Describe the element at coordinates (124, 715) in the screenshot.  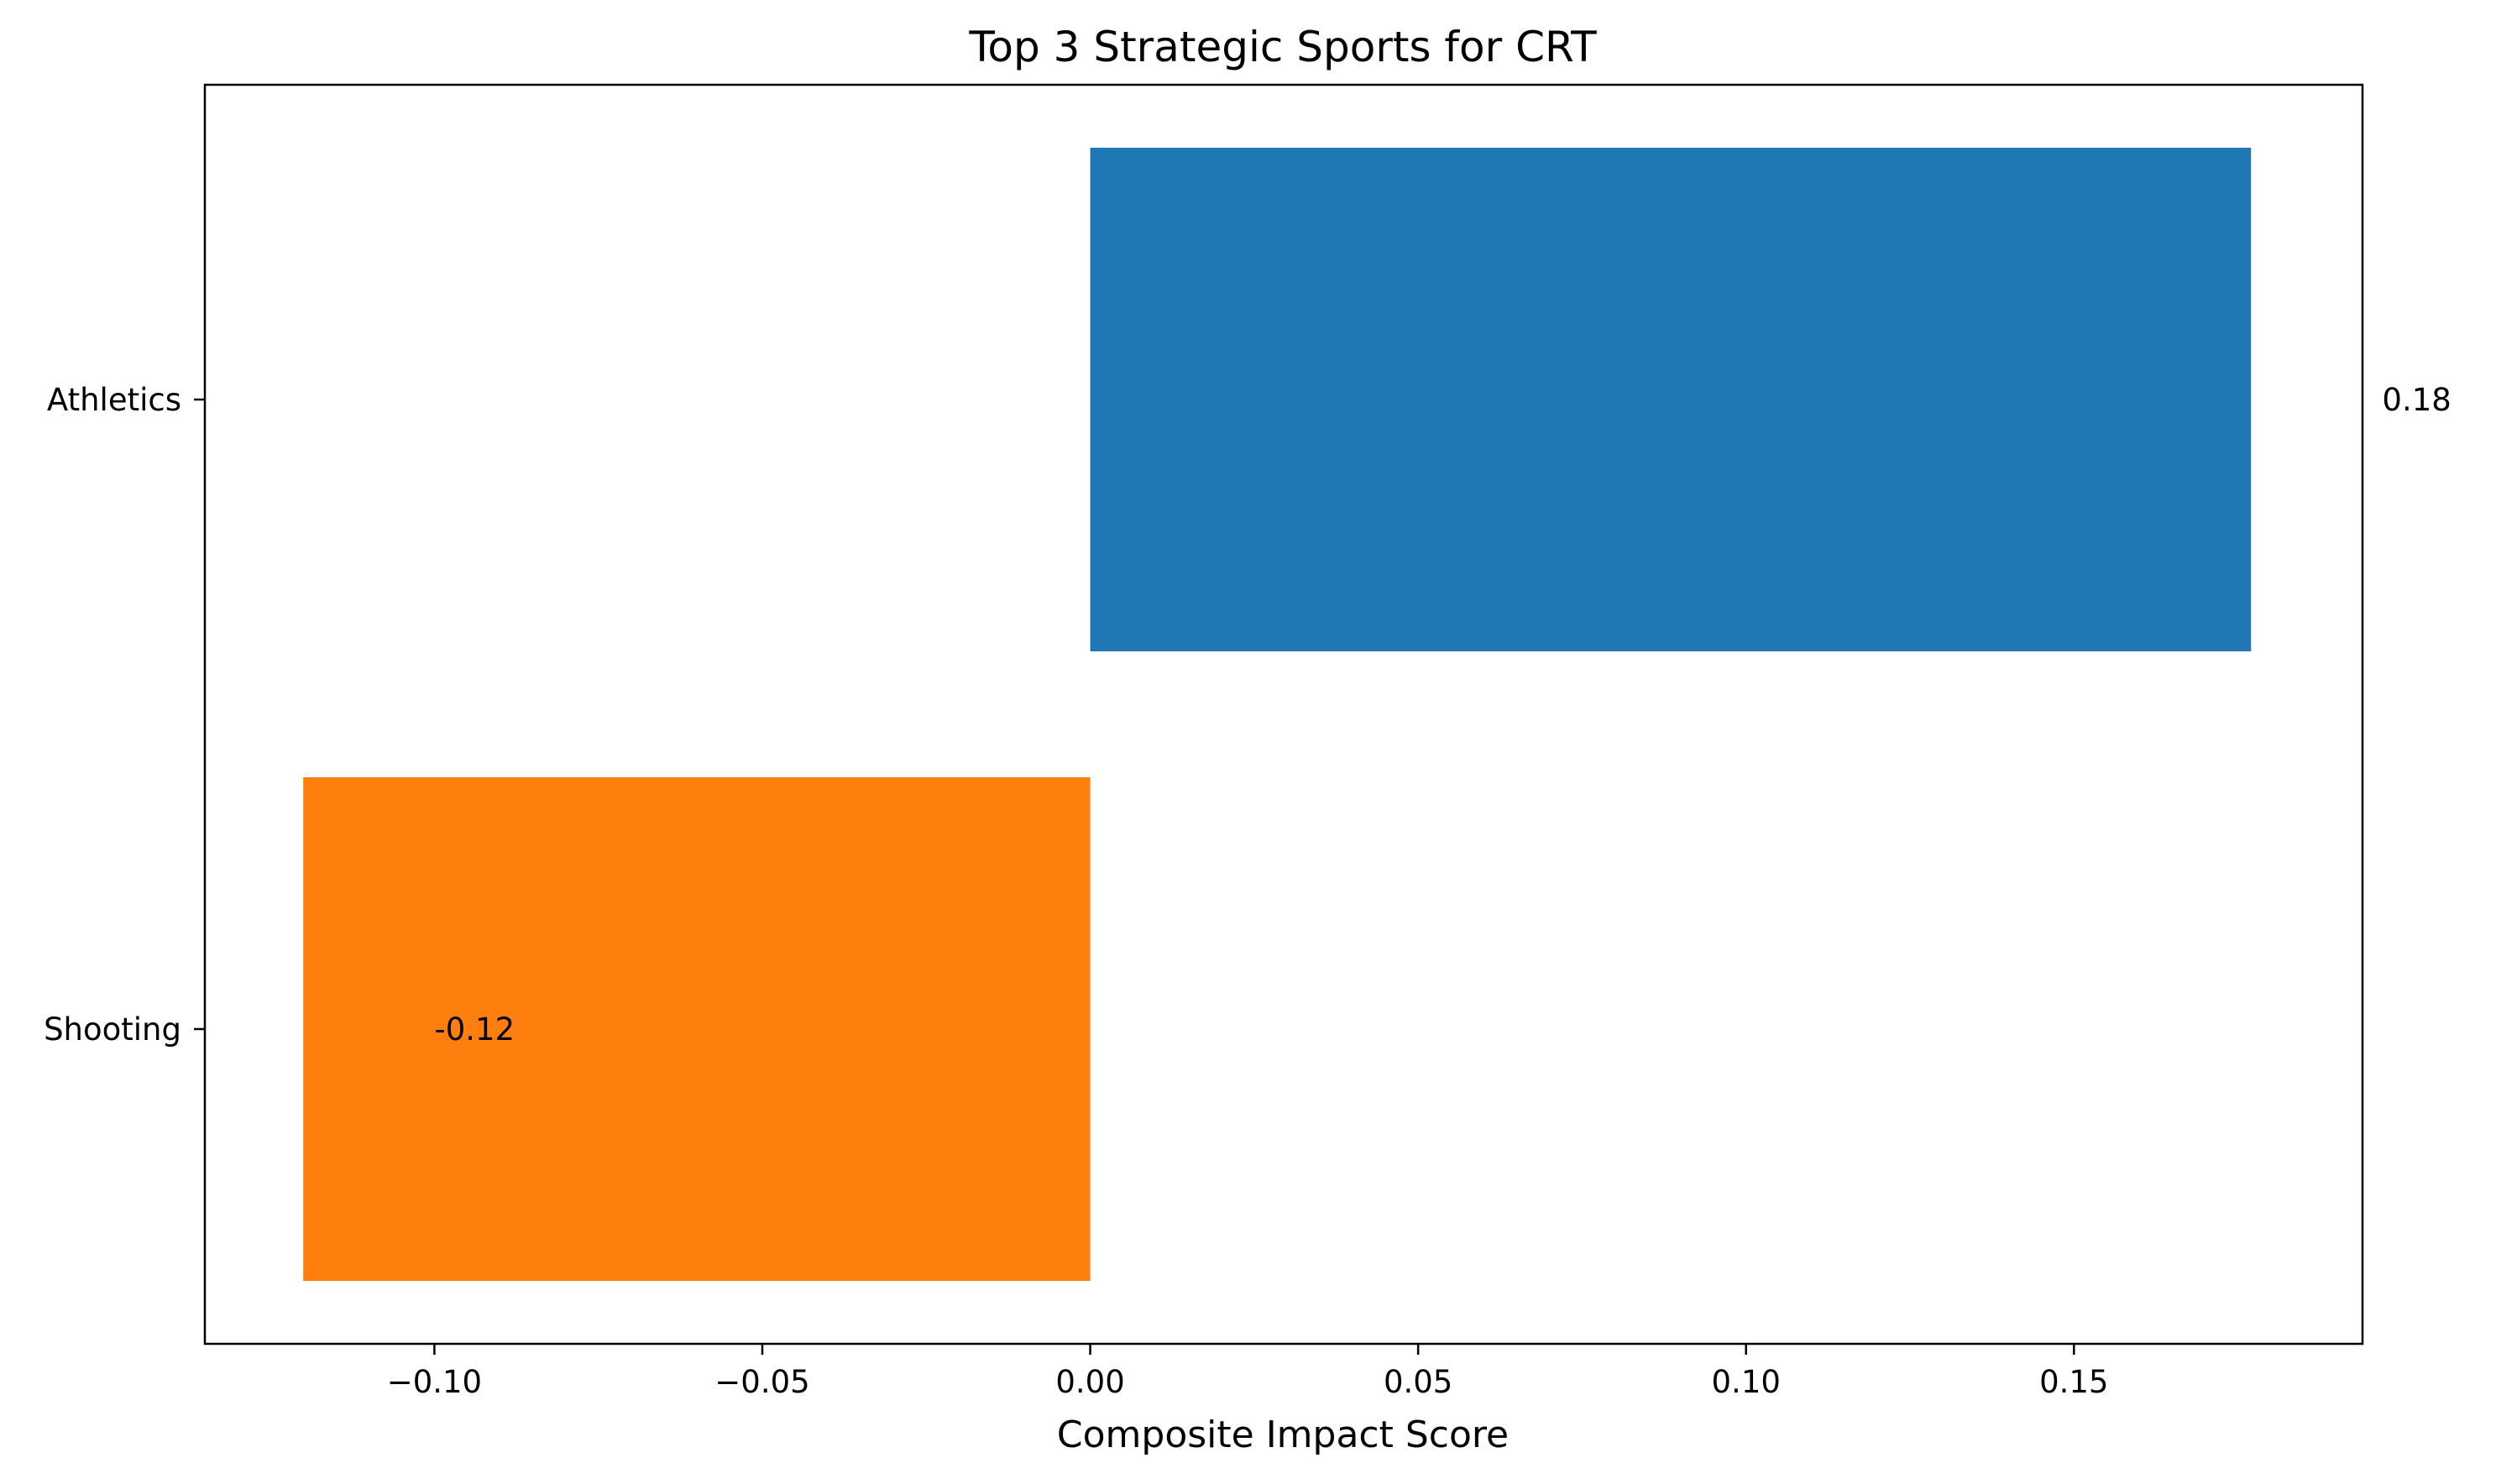
I see `y-axis-ticks: Athletics Shooting` at that location.